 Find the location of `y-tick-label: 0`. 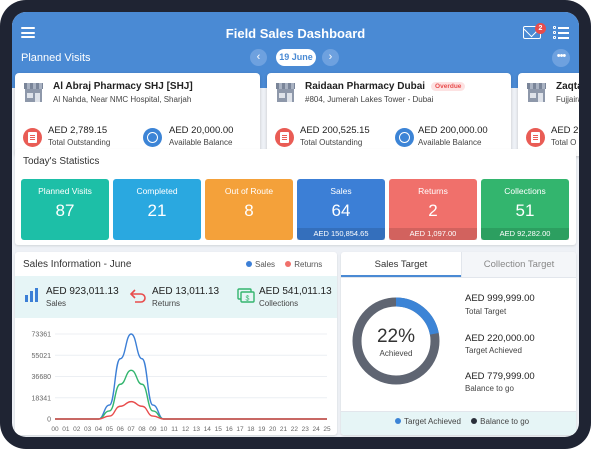

y-tick-label: 0 is located at coordinates (49, 420).